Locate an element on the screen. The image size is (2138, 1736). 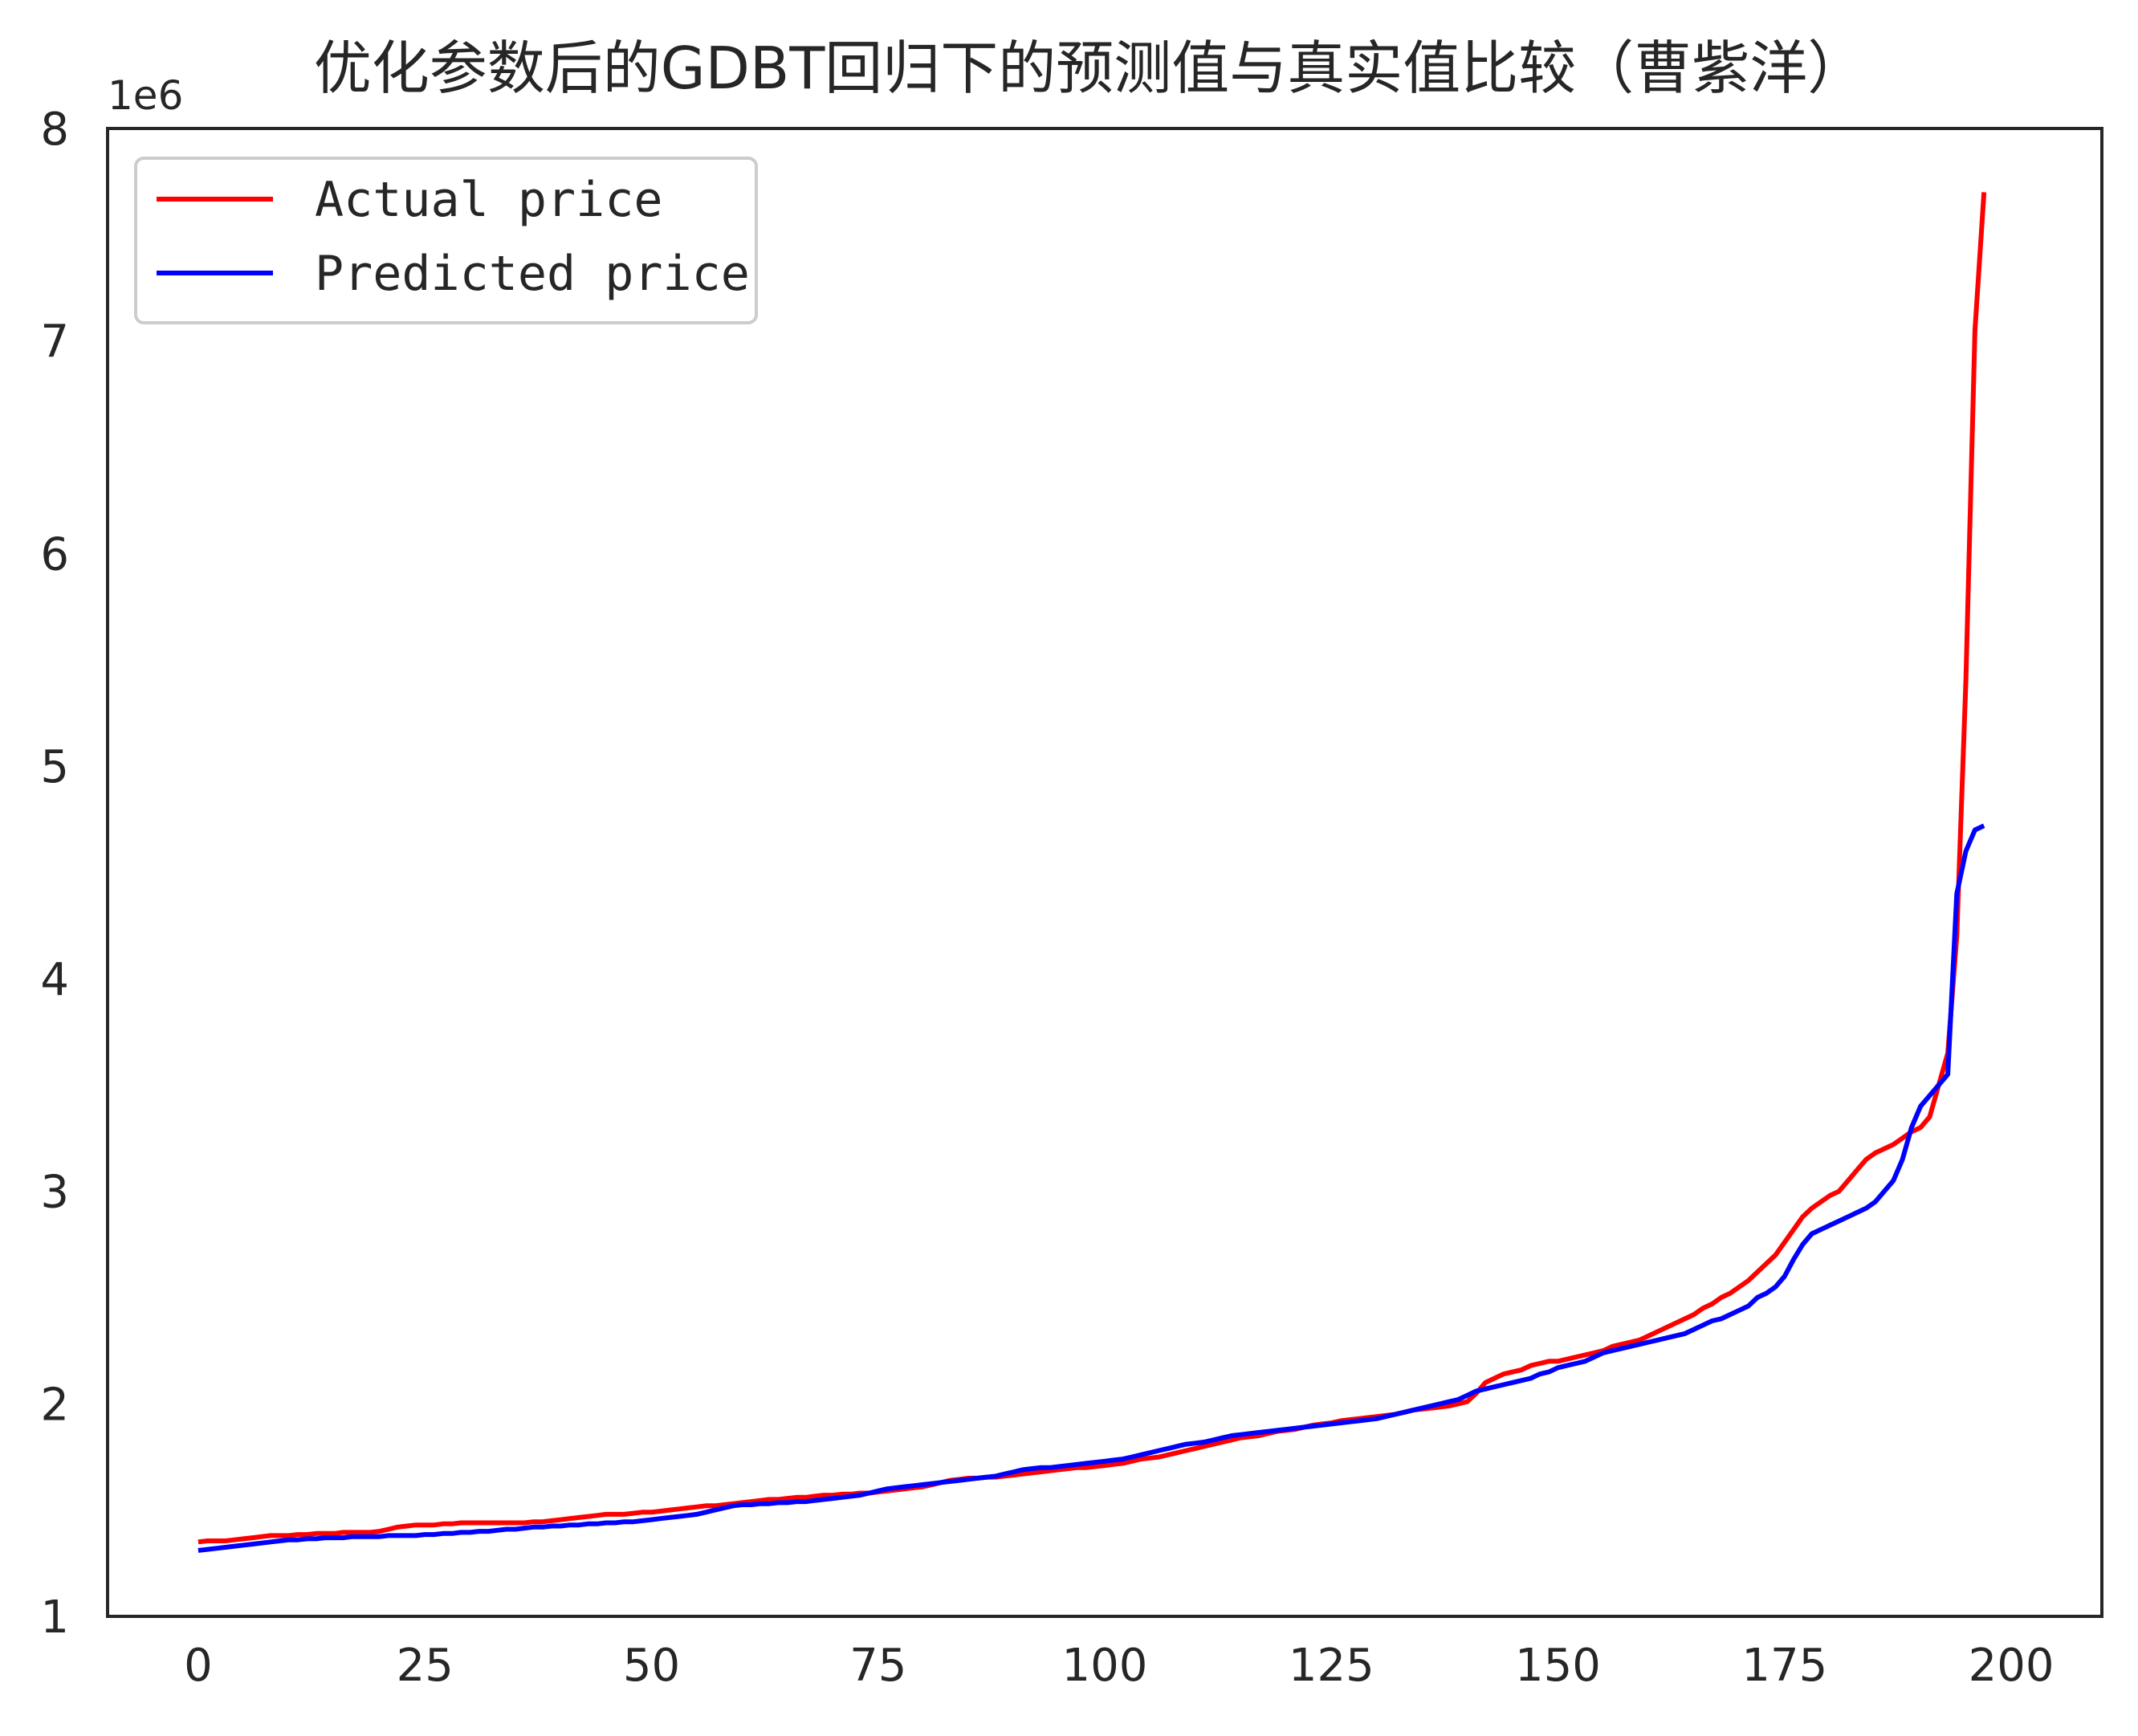
x-tick-label: 75 is located at coordinates (877, 1666).